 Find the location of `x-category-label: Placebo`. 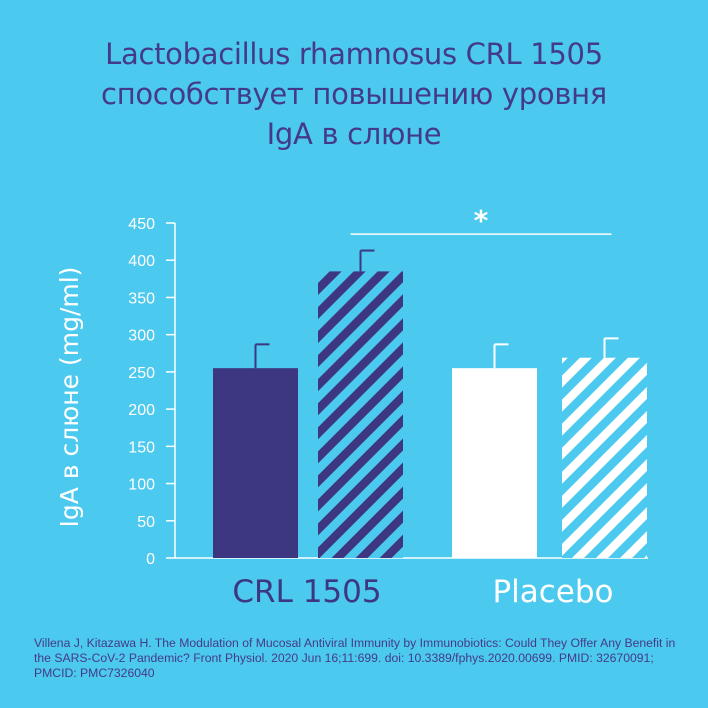

x-category-label: Placebo is located at coordinates (552, 592).